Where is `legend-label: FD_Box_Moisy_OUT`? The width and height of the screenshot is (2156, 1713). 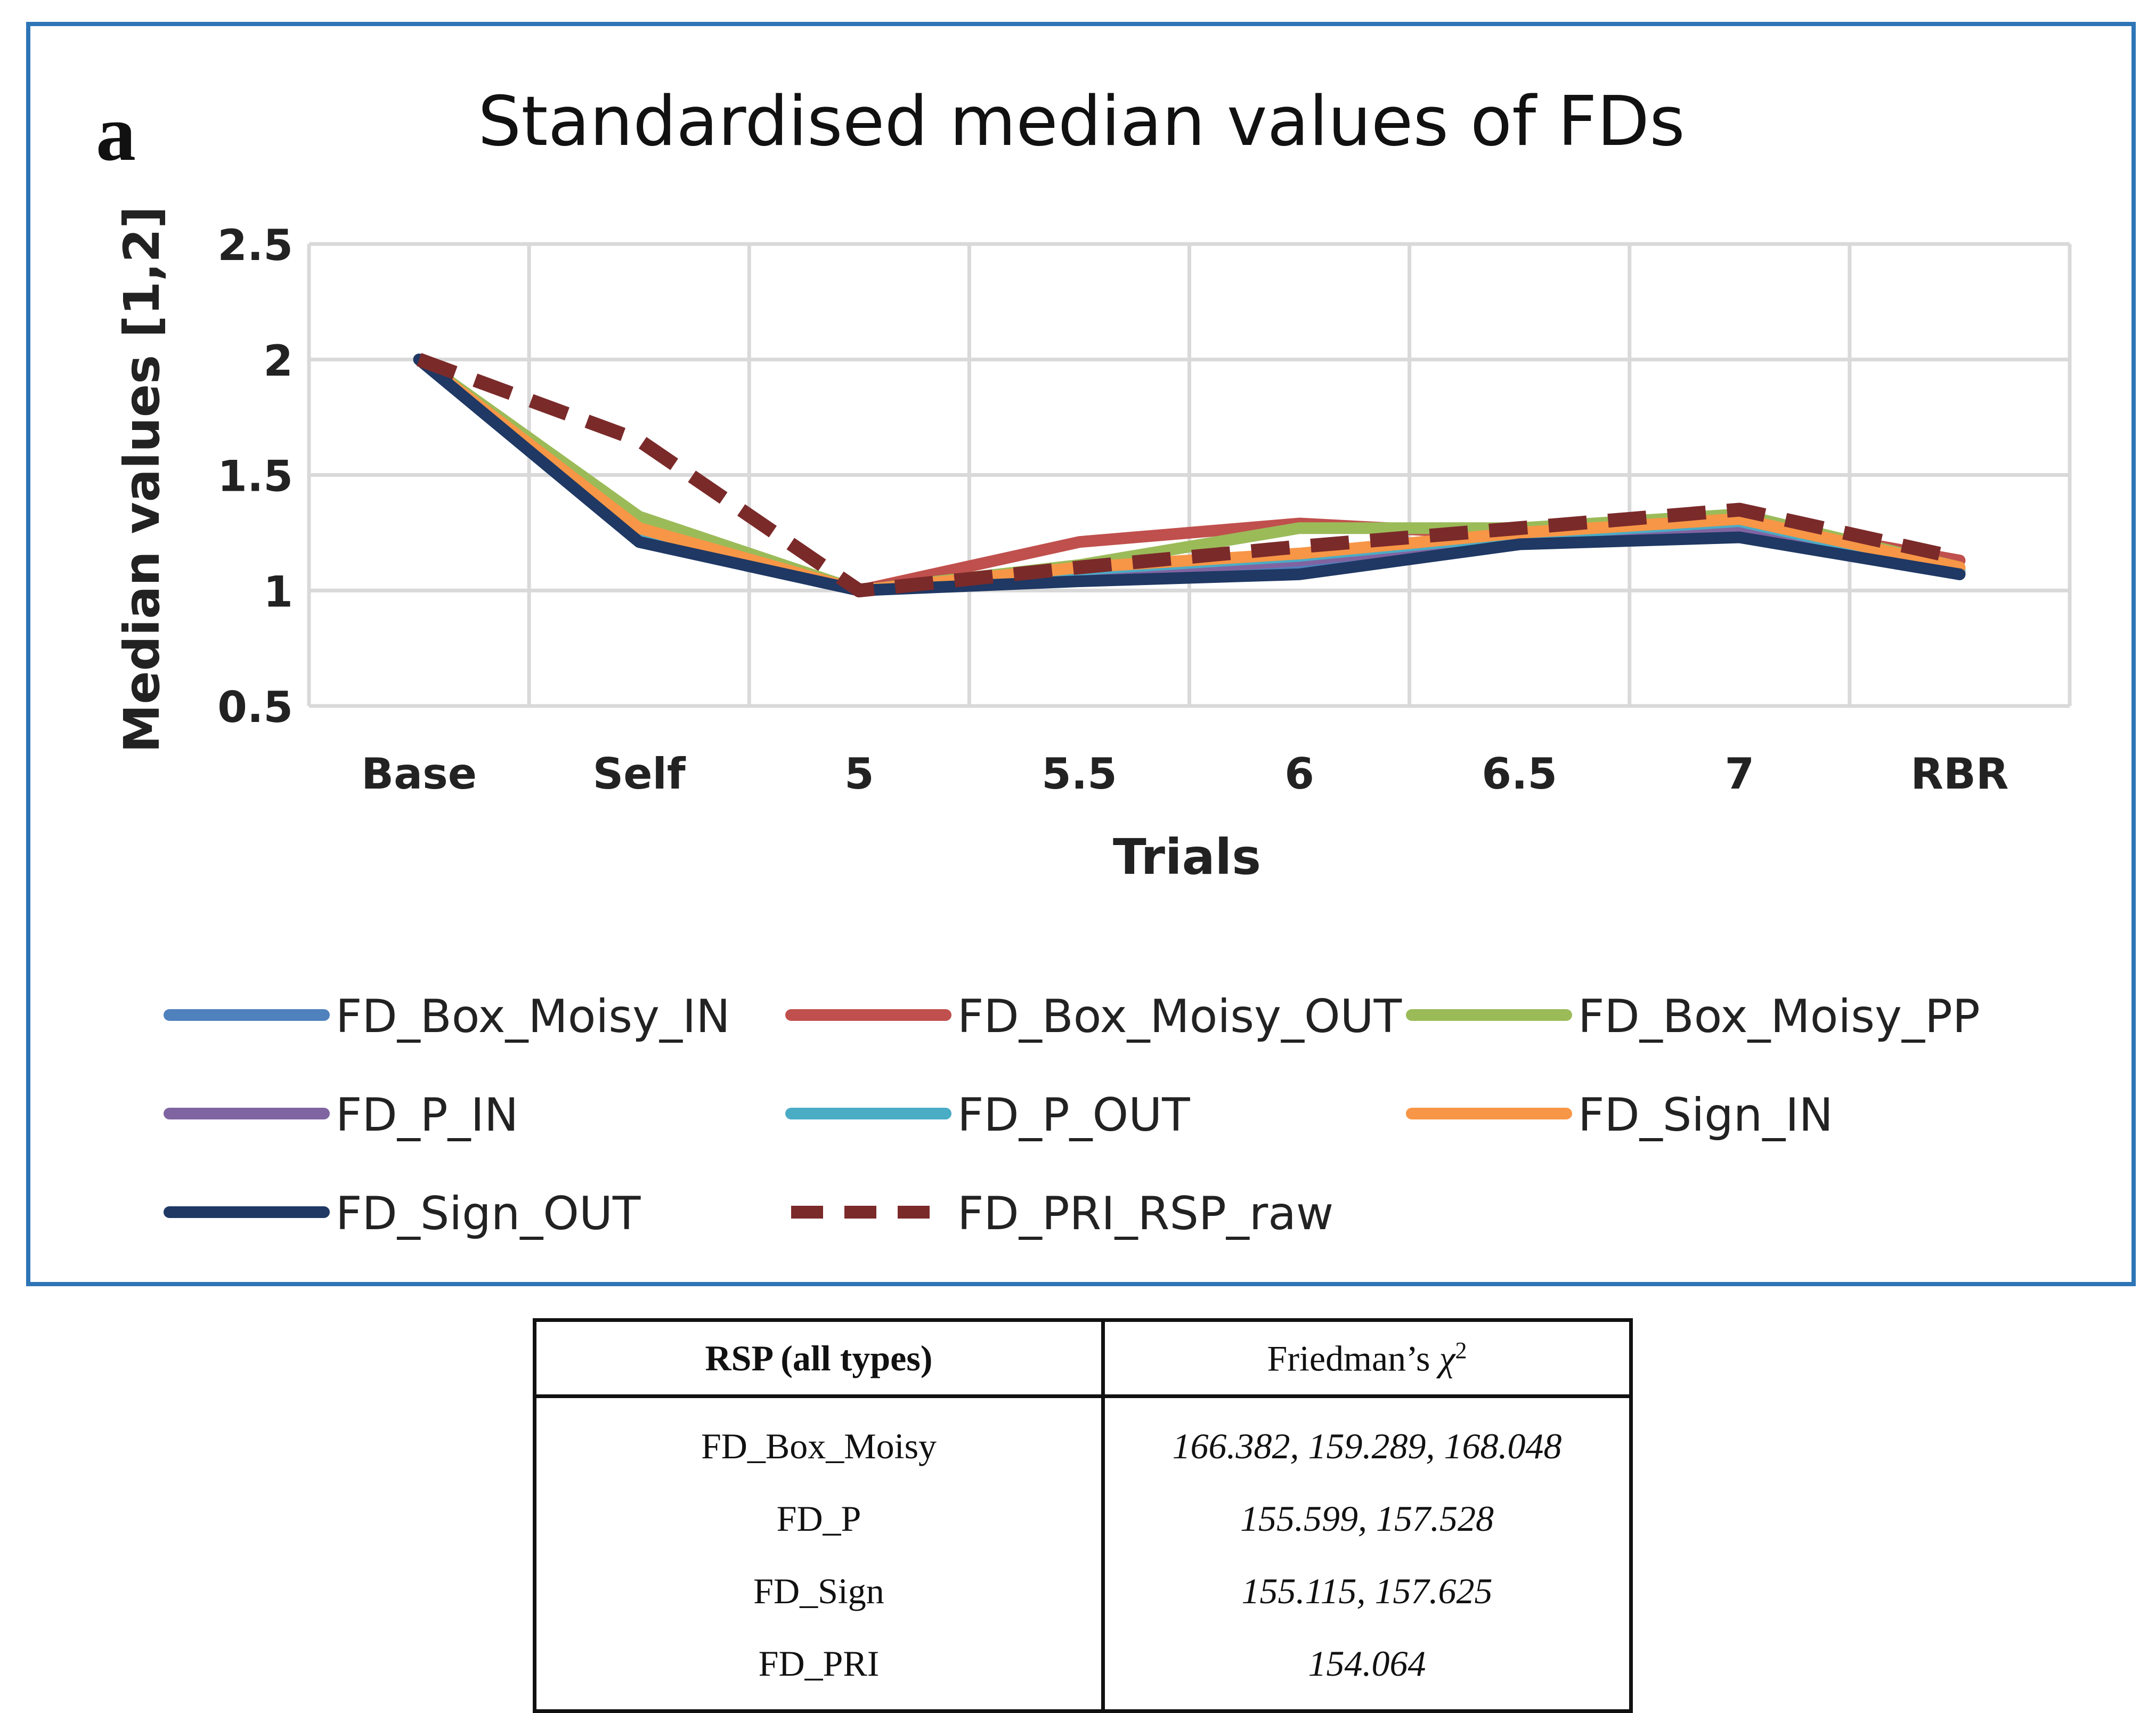 legend-label: FD_Box_Moisy_OUT is located at coordinates (1179, 1017).